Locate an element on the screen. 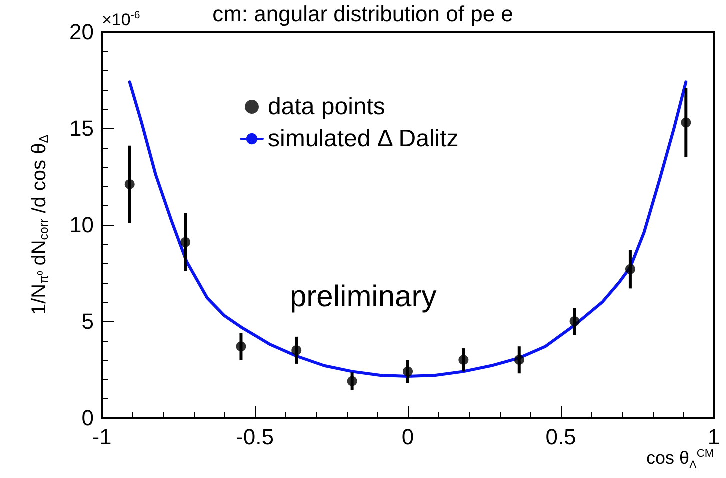 Image resolution: width=726 pixels, height=478 pixels. annotation: preliminary is located at coordinates (363, 297).